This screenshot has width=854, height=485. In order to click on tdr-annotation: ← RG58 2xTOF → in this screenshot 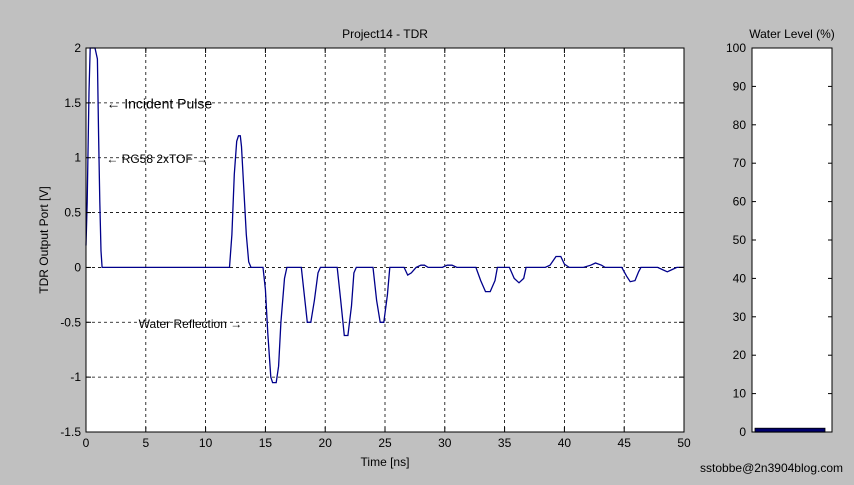, I will do `click(157, 159)`.